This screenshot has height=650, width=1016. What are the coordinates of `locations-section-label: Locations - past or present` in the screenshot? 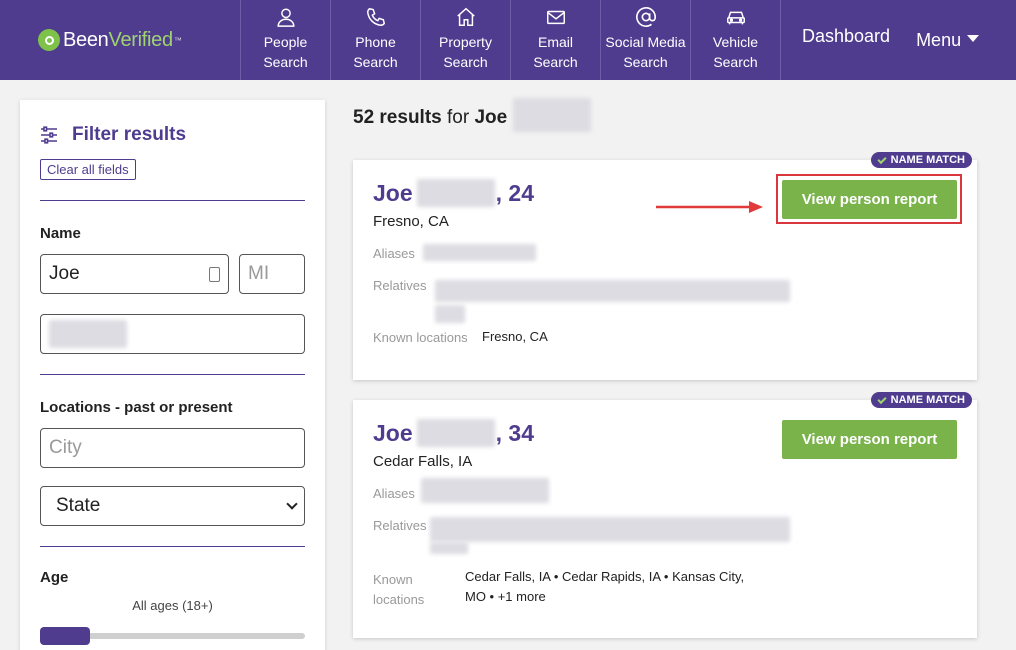 It's located at (136, 407).